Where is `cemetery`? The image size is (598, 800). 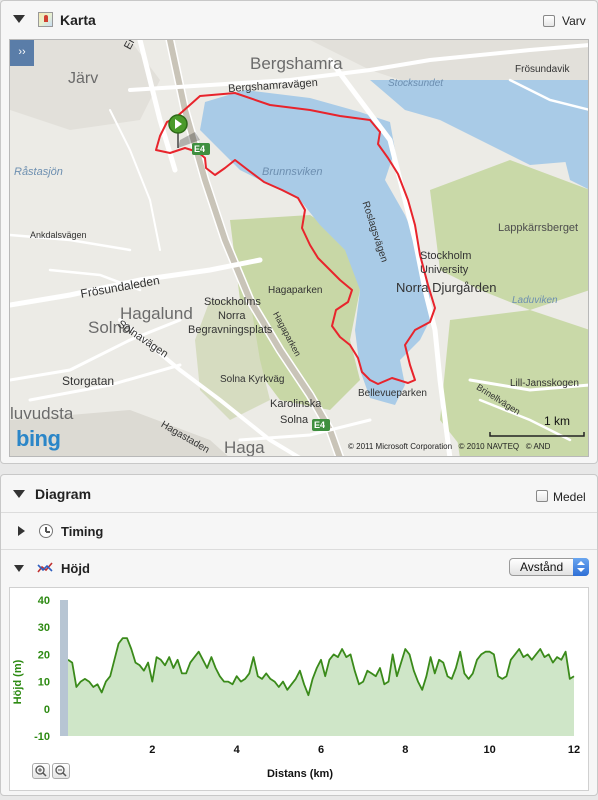 cemetery is located at coordinates (232, 360).